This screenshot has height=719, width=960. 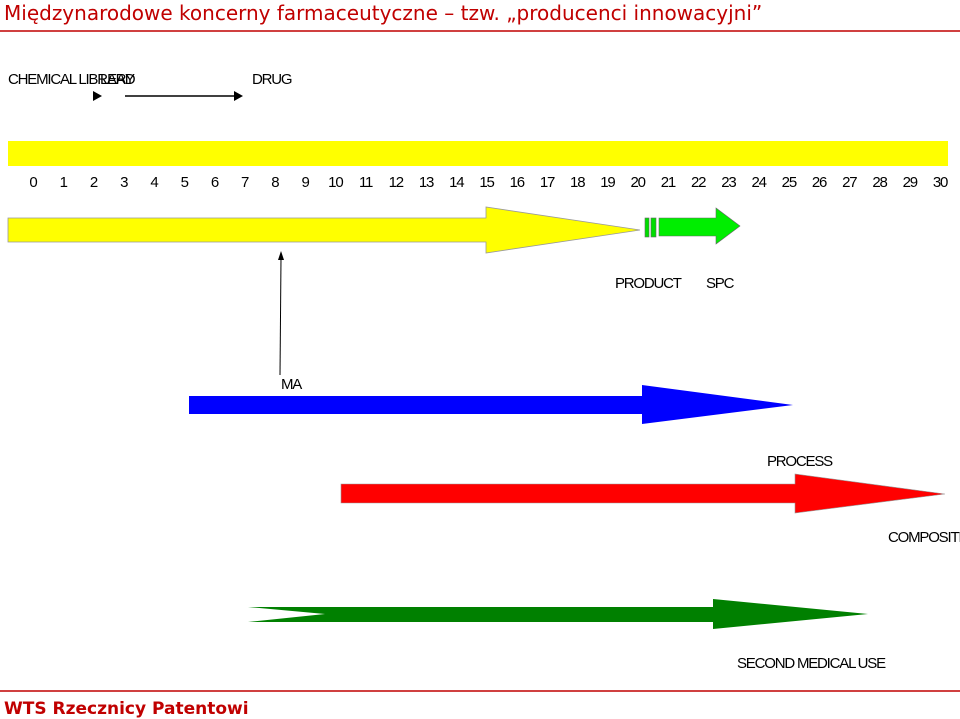 What do you see at coordinates (517, 182) in the screenshot?
I see `year-label: 16` at bounding box center [517, 182].